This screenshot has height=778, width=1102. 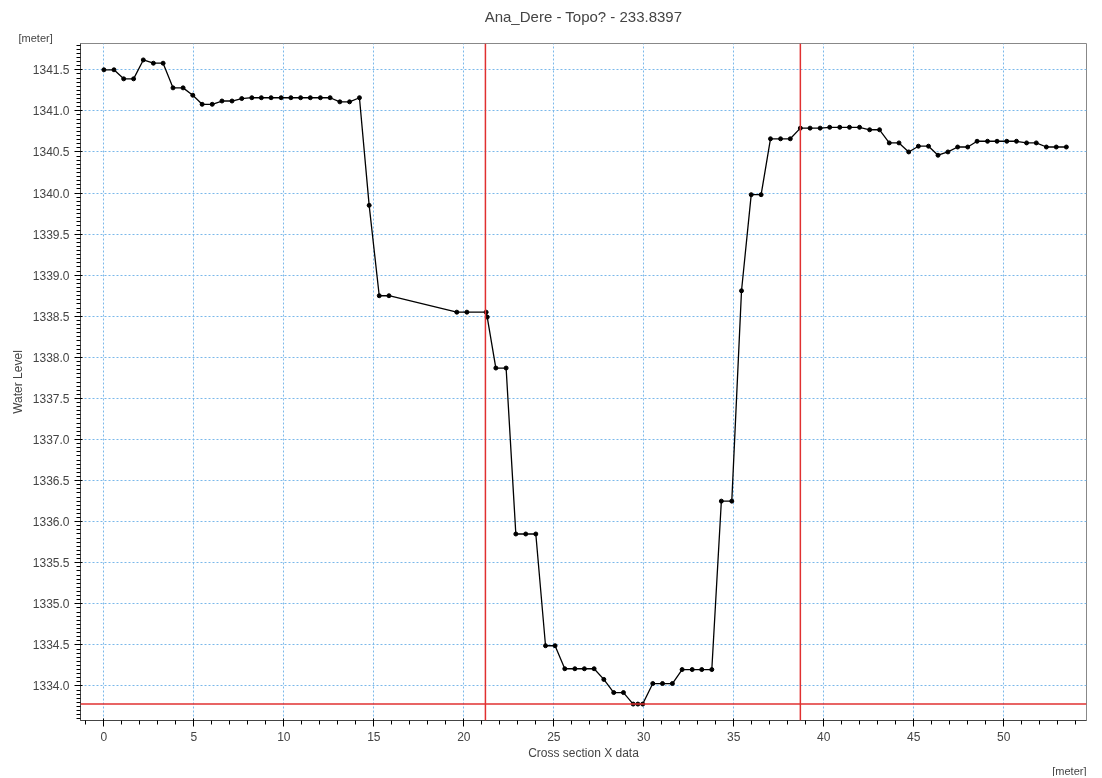 What do you see at coordinates (464, 736) in the screenshot?
I see `x-tick-label: 20` at bounding box center [464, 736].